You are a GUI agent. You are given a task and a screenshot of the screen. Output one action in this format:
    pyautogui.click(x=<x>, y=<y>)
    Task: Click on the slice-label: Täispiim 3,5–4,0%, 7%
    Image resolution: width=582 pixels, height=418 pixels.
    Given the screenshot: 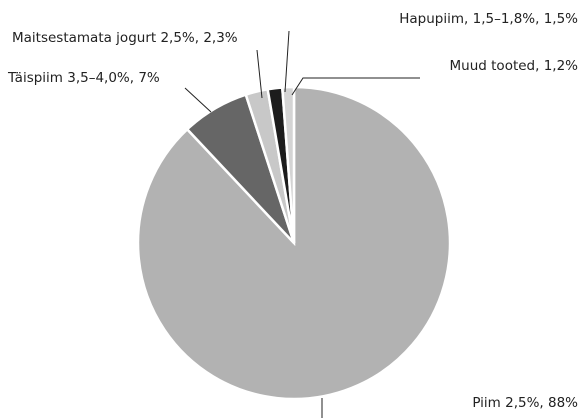 What is the action you would take?
    pyautogui.click(x=83, y=78)
    